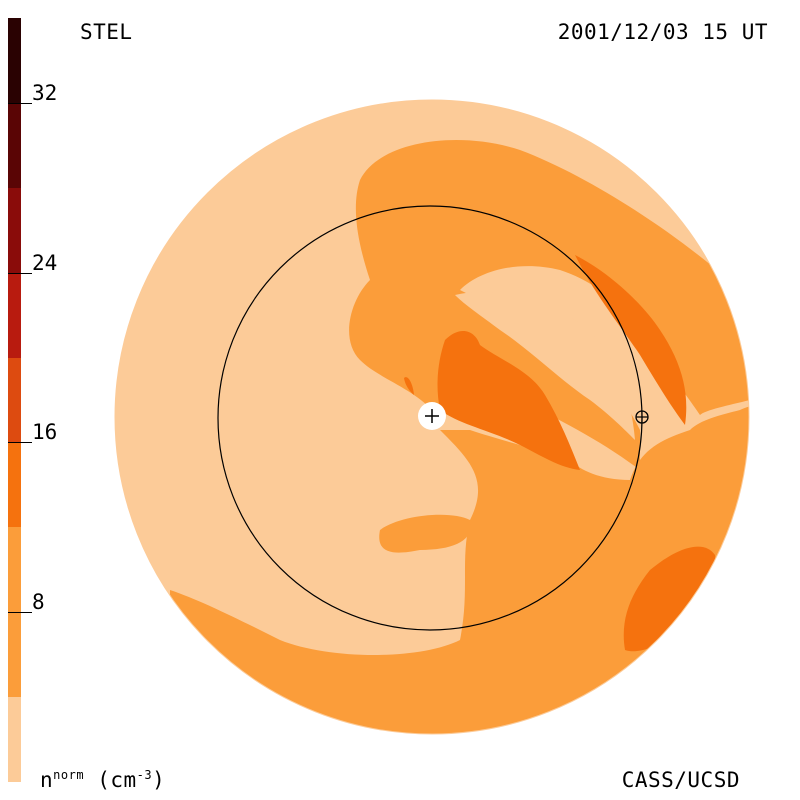  What do you see at coordinates (47, 780) in the screenshot?
I see `unit-base: n` at bounding box center [47, 780].